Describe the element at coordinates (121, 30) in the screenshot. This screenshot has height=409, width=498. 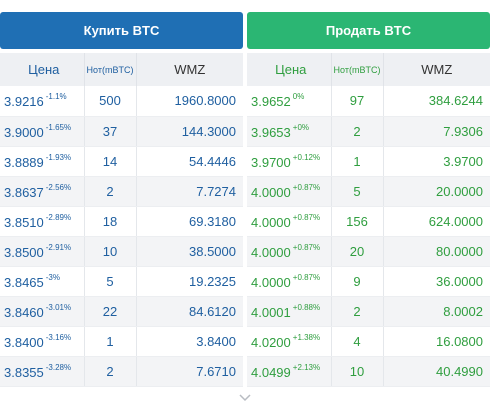
I see `buy-btc-button: Купить BTC` at that location.